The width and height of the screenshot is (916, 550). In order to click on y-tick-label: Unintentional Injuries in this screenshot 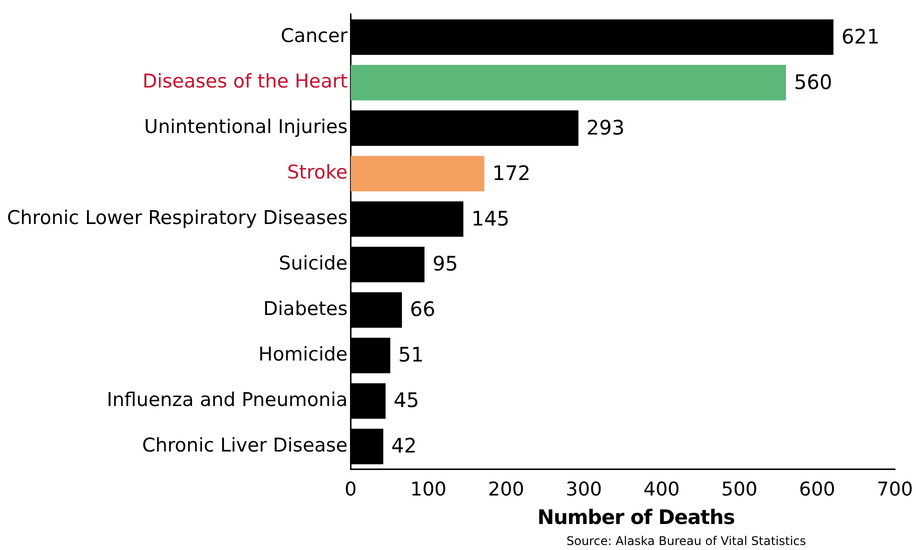, I will do `click(246, 127)`.